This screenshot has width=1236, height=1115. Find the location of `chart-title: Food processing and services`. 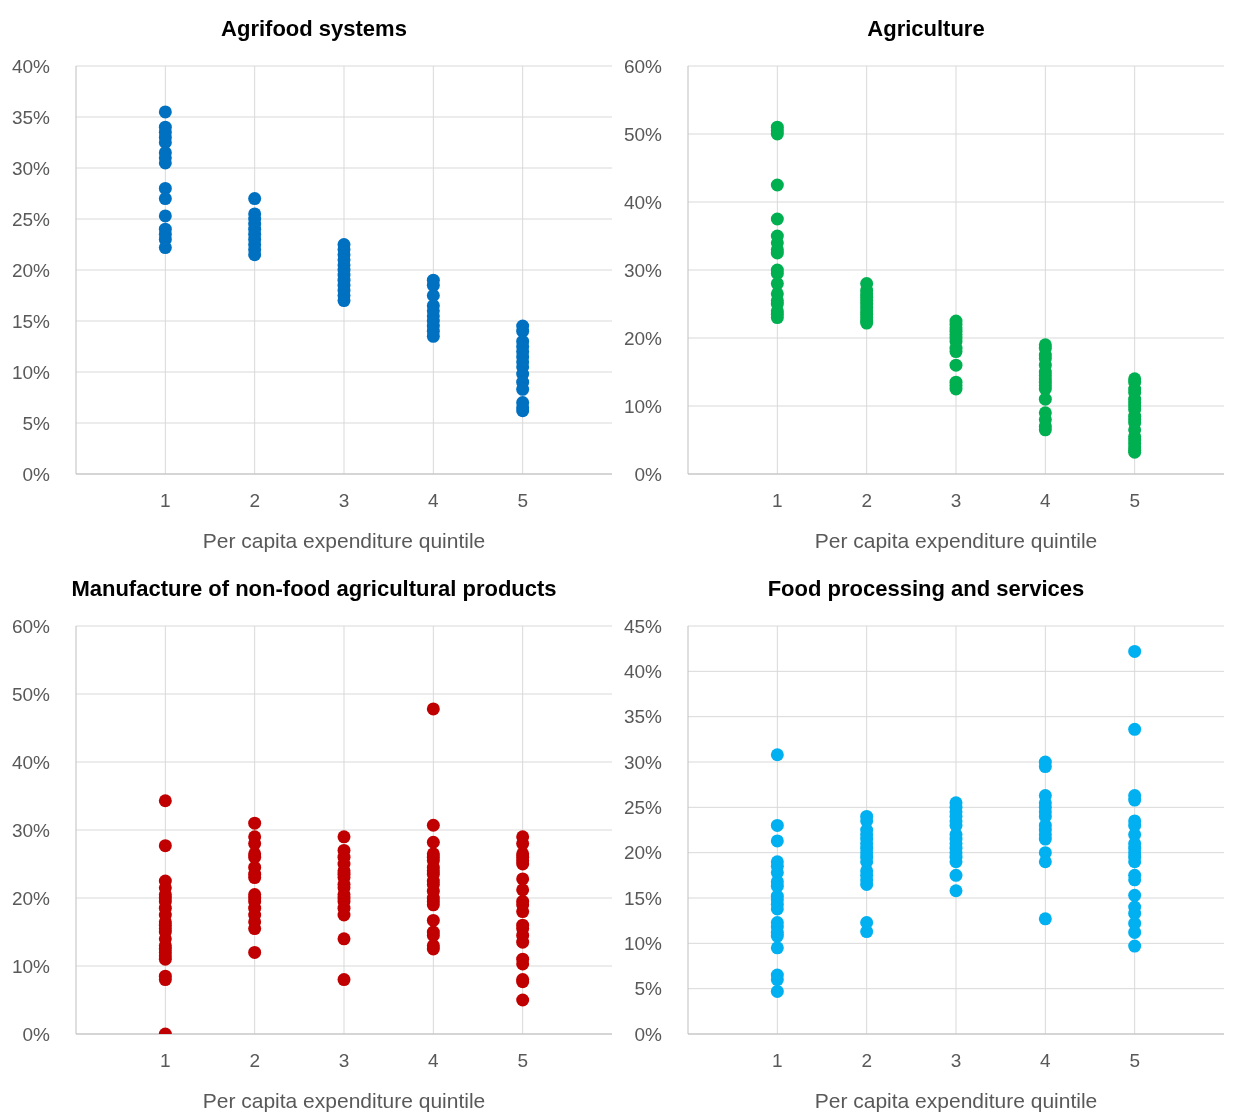

chart-title: Food processing and services is located at coordinates (926, 589).